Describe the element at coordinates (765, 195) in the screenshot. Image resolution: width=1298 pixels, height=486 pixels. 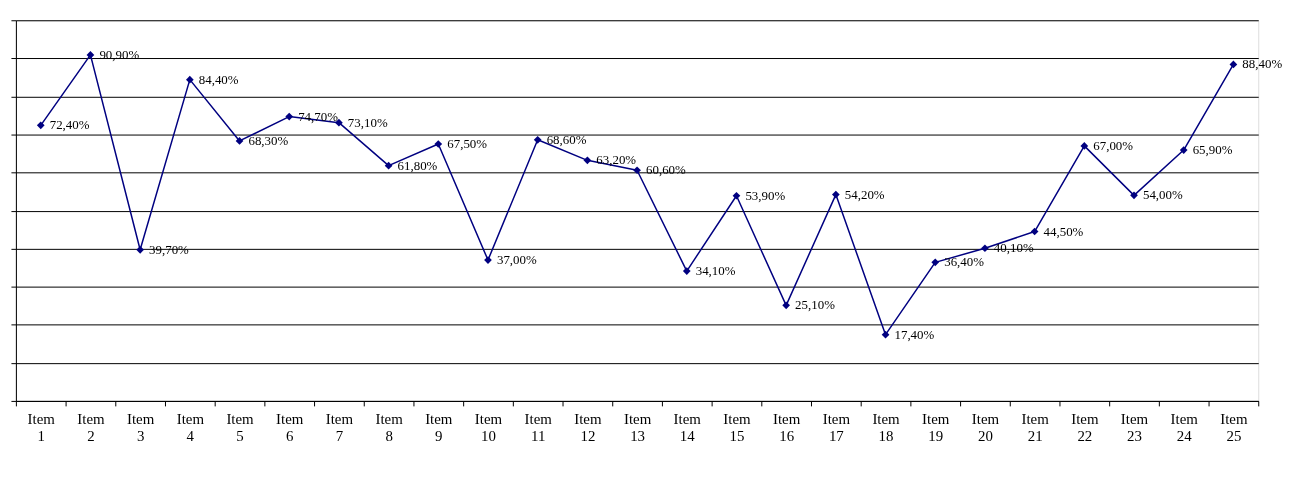
I see `data-label: 53,90%` at that location.